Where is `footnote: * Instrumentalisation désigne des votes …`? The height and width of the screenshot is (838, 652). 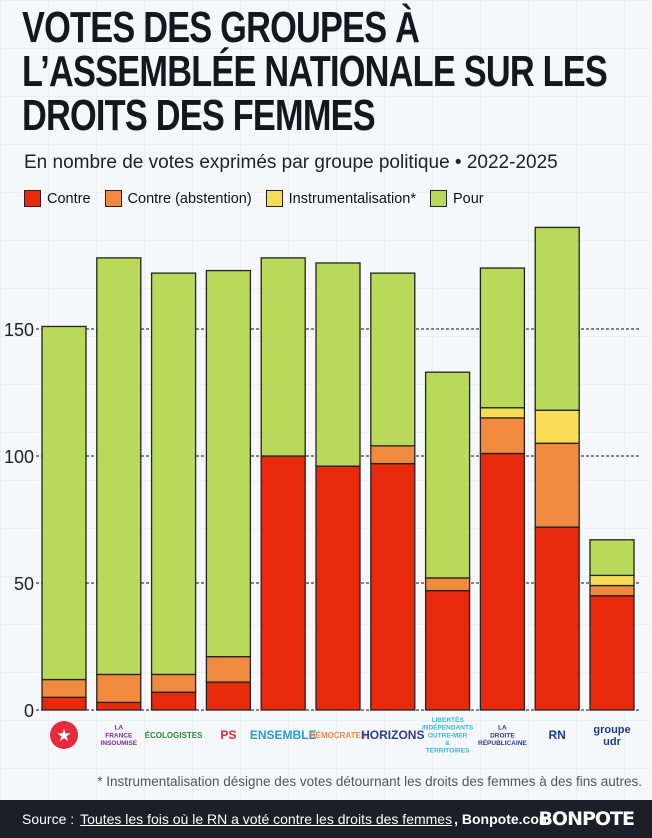 footnote: * Instrumentalisation désigne des votes … is located at coordinates (369, 781).